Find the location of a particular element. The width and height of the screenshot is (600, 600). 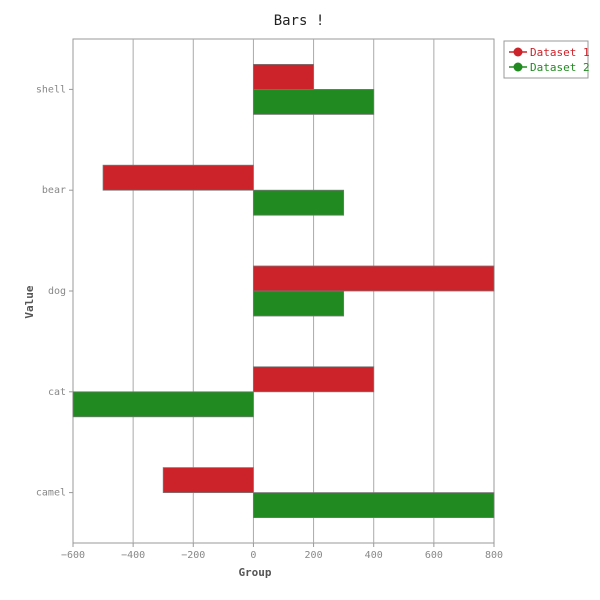

y-tick-label: shell is located at coordinates (51, 89).